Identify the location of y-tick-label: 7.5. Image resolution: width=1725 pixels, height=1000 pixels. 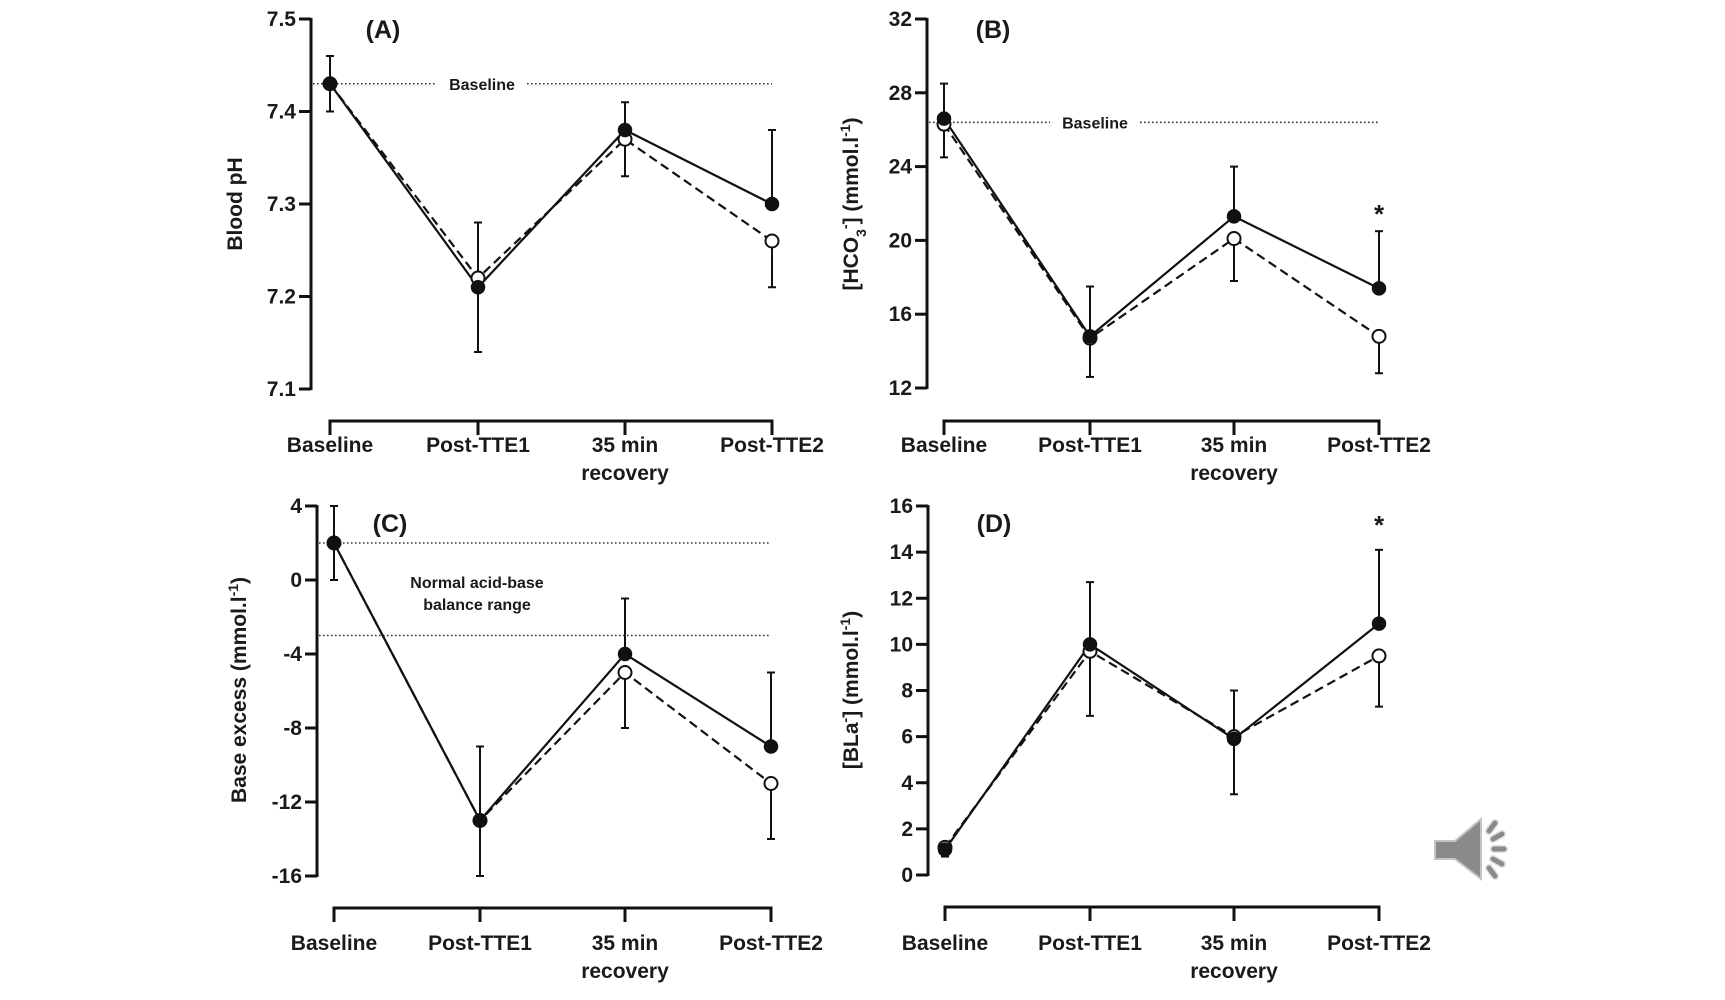
(282, 19).